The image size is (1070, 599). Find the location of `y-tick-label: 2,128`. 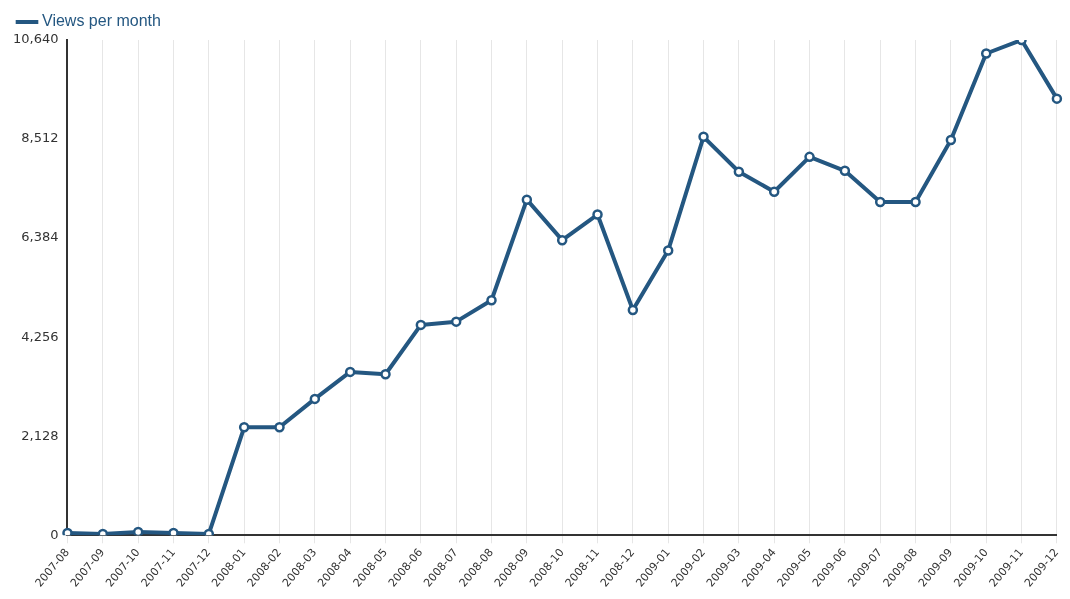

y-tick-label: 2,128 is located at coordinates (40, 435).